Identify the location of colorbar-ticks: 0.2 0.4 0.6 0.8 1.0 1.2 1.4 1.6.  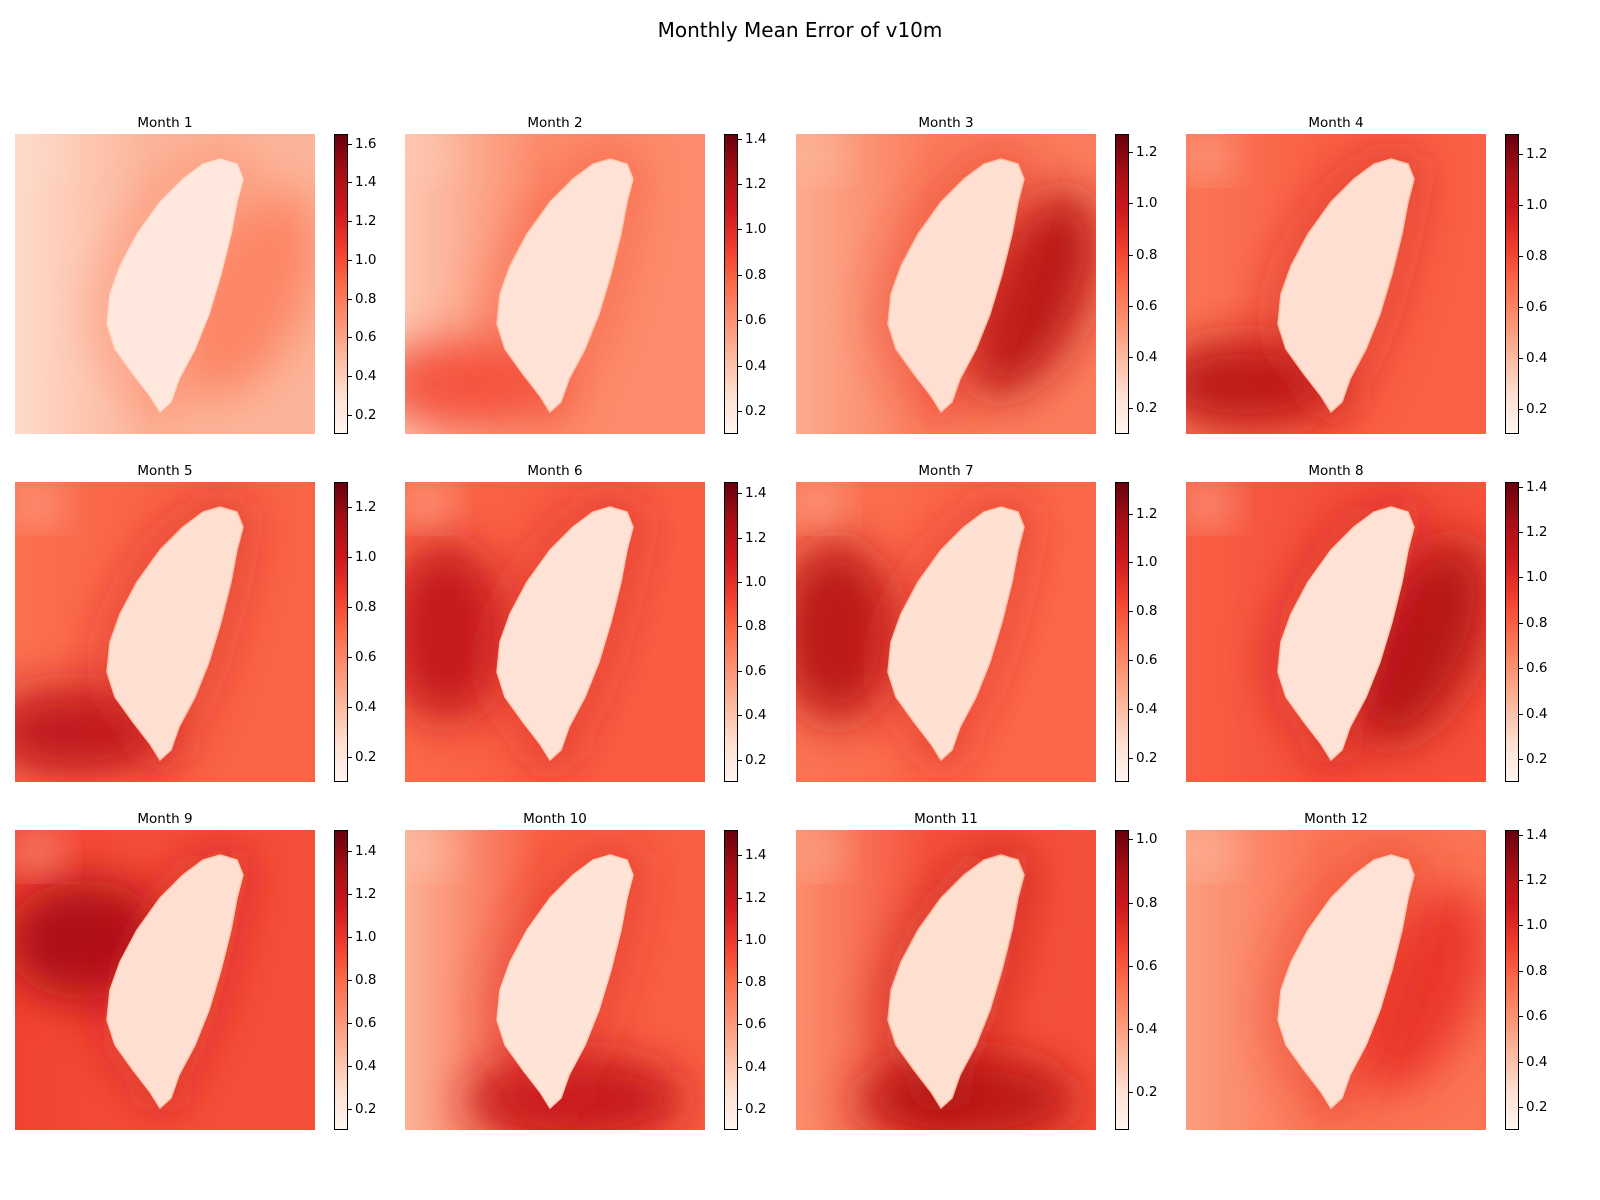
(370, 284).